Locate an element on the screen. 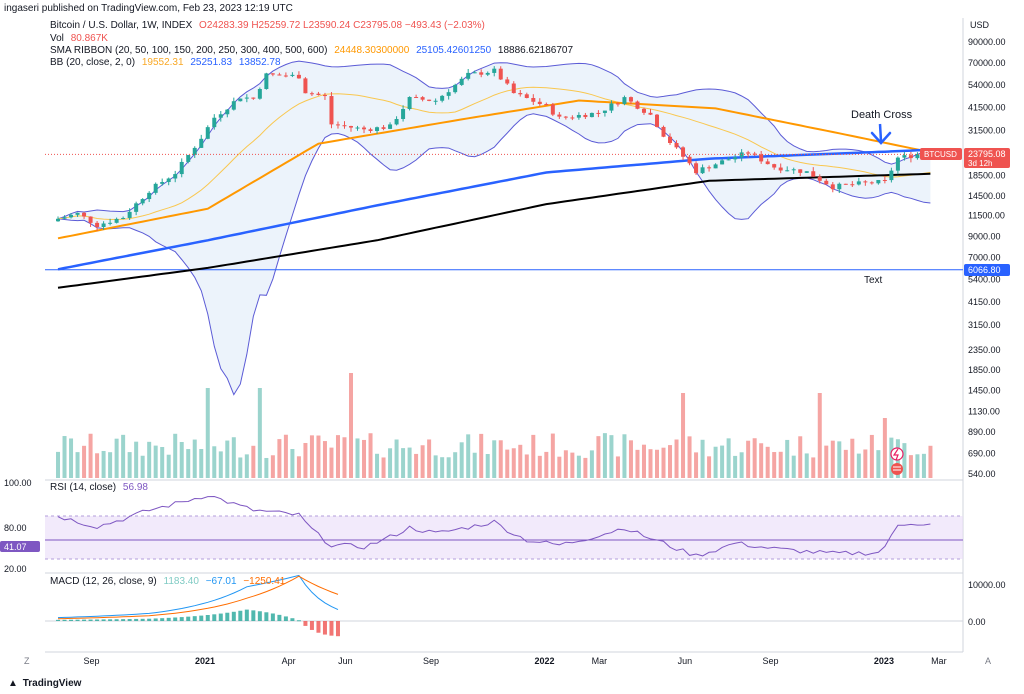  arrow-down-icon is located at coordinates (881, 134).